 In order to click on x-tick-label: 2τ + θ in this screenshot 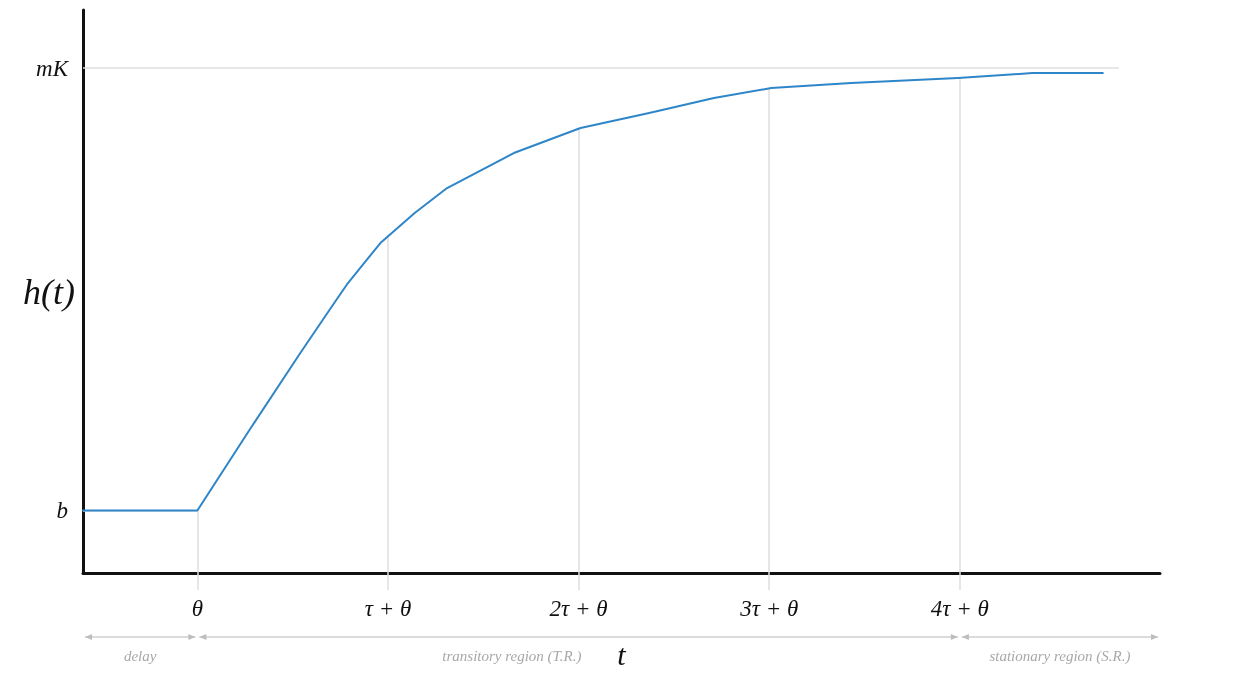, I will do `click(578, 608)`.